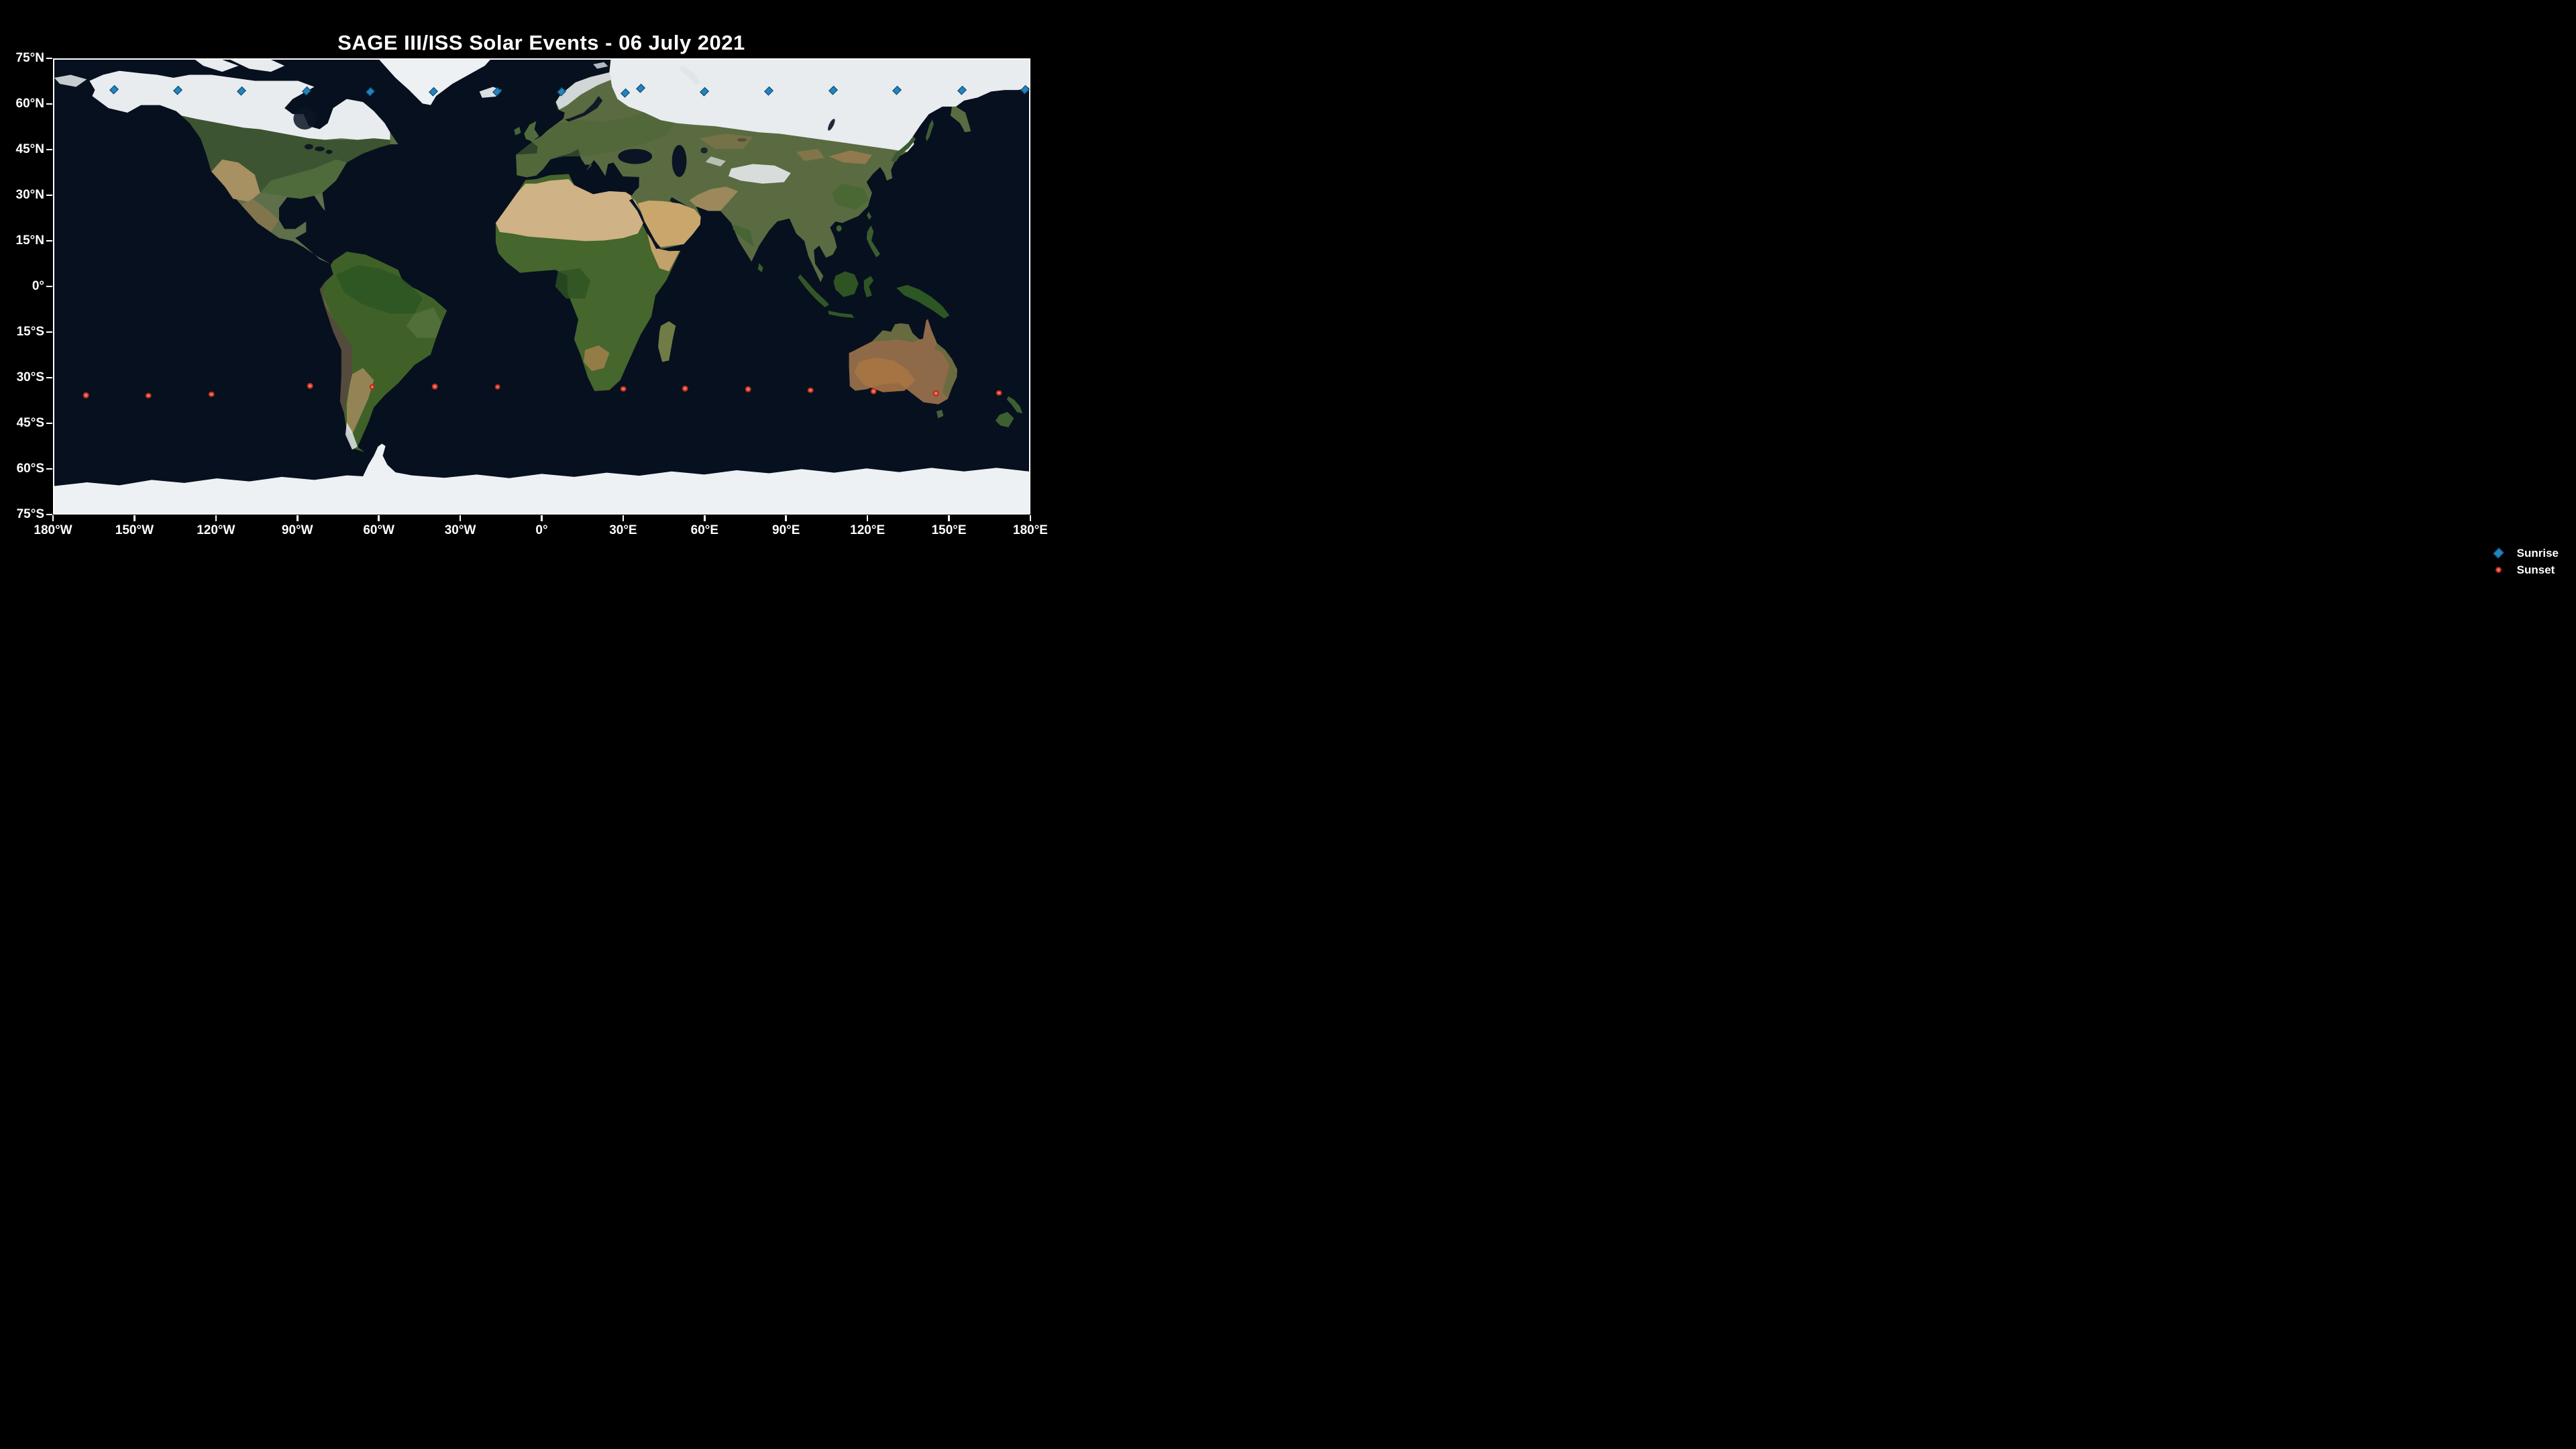 Image resolution: width=2576 pixels, height=1449 pixels. Describe the element at coordinates (867, 530) in the screenshot. I see `x-tick-label: 120°E` at that location.